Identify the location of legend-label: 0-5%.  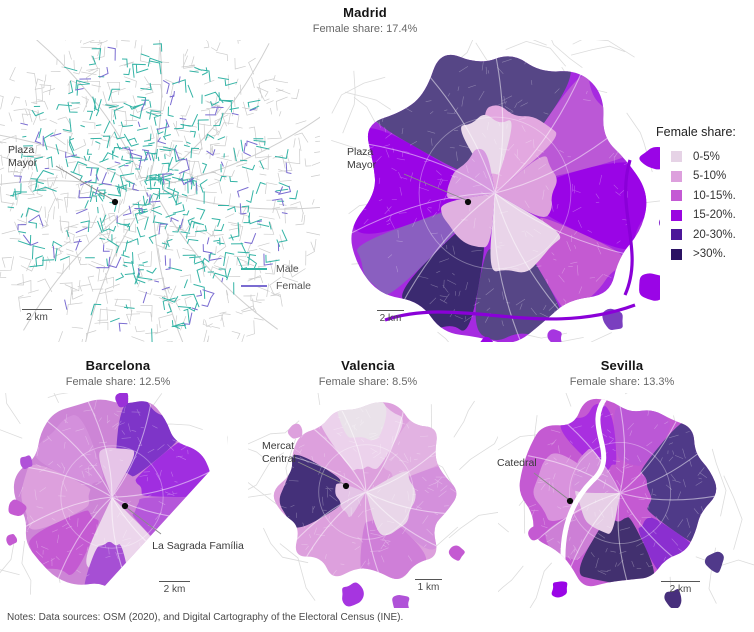
(706, 156).